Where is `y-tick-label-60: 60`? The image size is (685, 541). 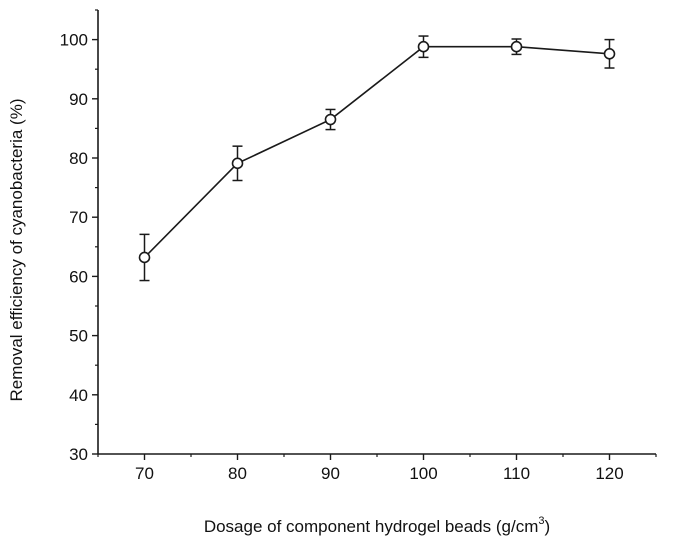 y-tick-label-60: 60 is located at coordinates (78, 276).